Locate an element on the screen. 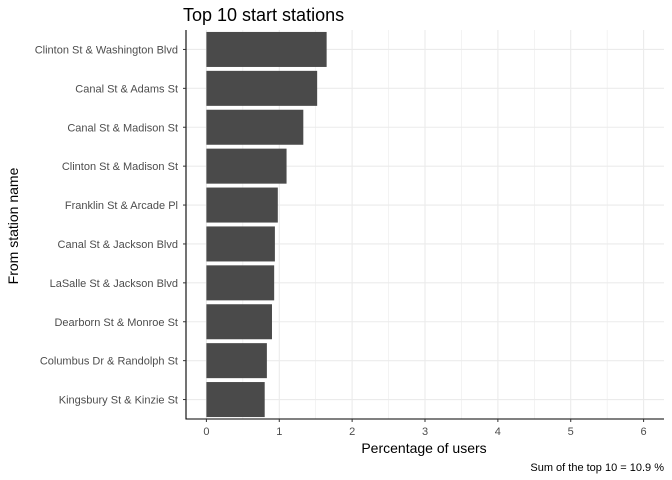  y-axis-label: From station name is located at coordinates (13, 225).